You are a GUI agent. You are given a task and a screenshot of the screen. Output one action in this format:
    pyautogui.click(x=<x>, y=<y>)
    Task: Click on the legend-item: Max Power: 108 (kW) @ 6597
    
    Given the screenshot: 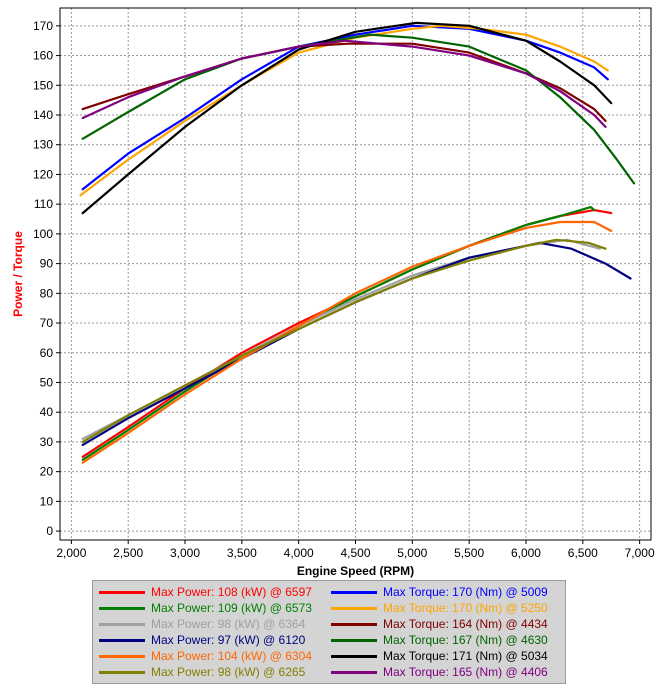 What is the action you would take?
    pyautogui.click(x=205, y=592)
    